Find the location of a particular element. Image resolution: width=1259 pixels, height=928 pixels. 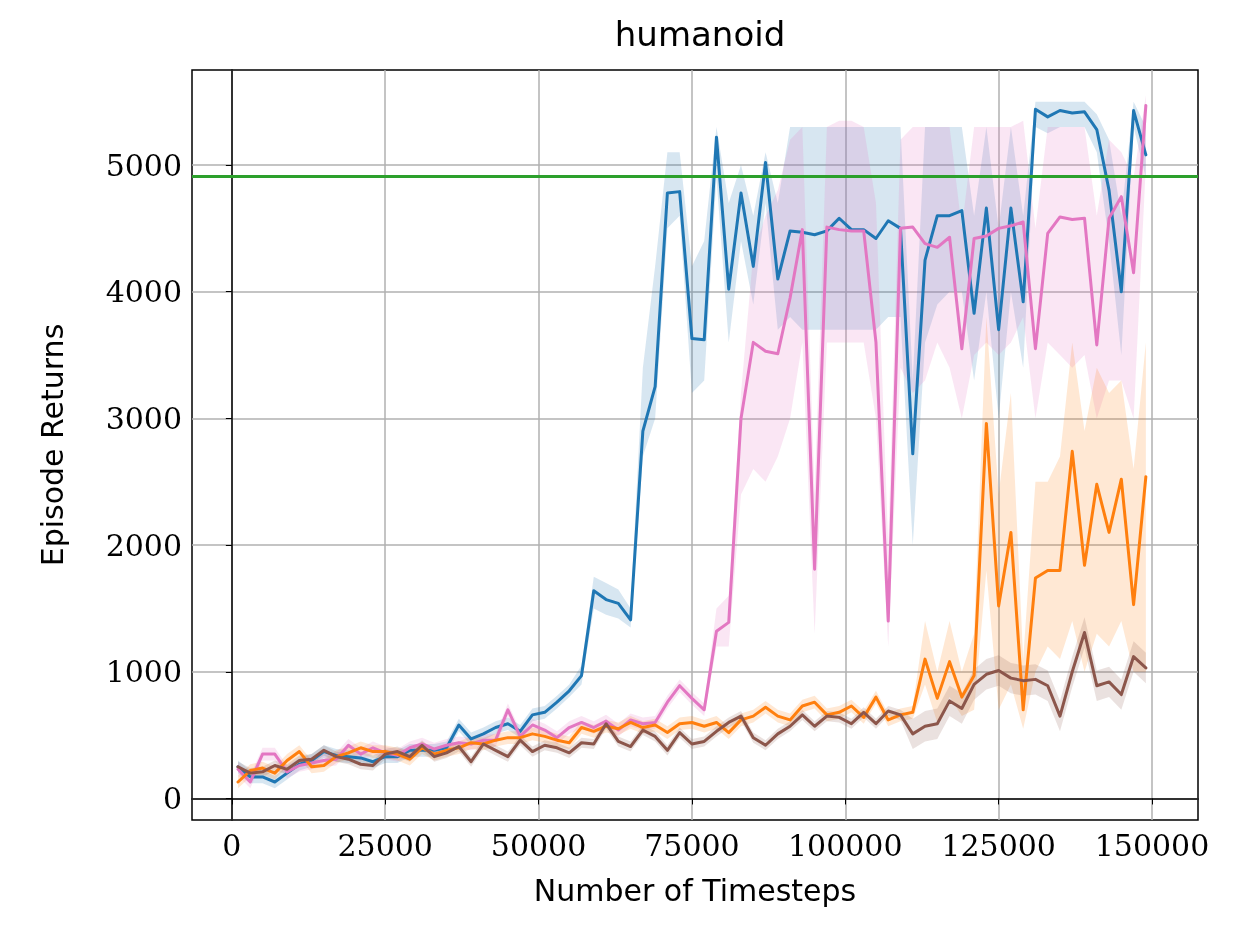

y-tick-label: 0 is located at coordinates (172, 798).